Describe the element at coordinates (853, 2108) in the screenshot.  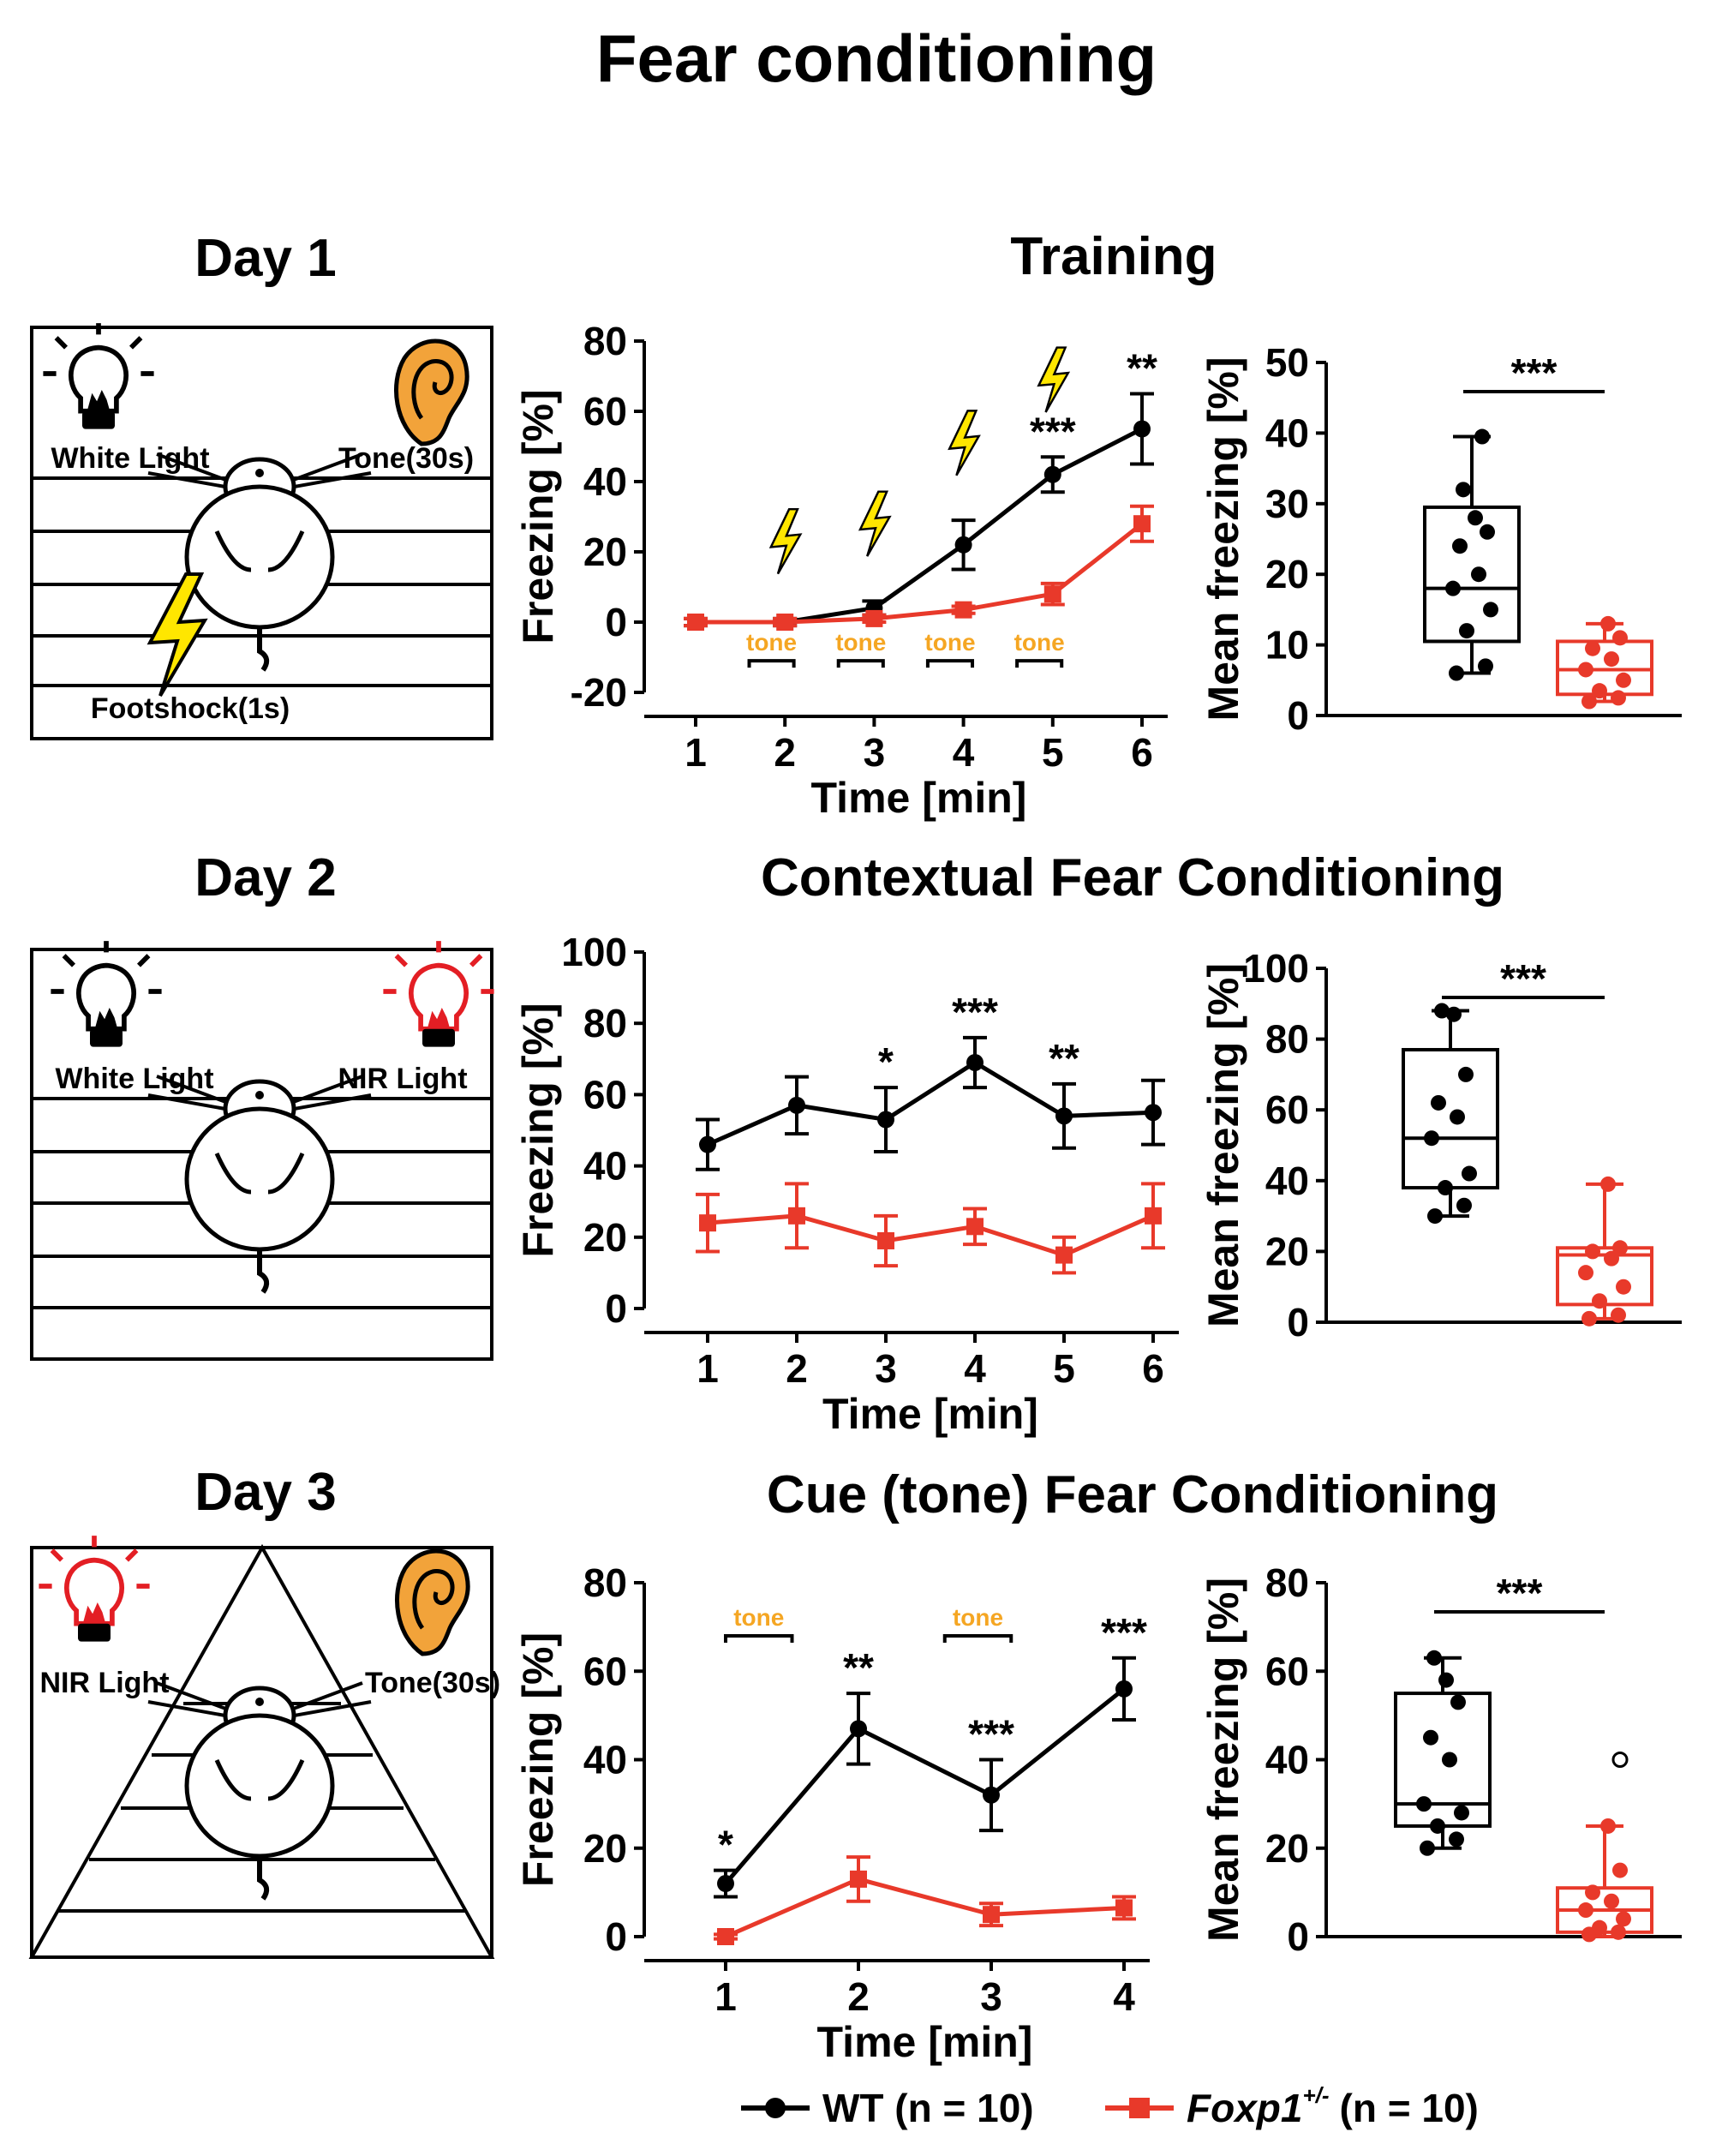
I see `legend-wt-name: WT` at that location.